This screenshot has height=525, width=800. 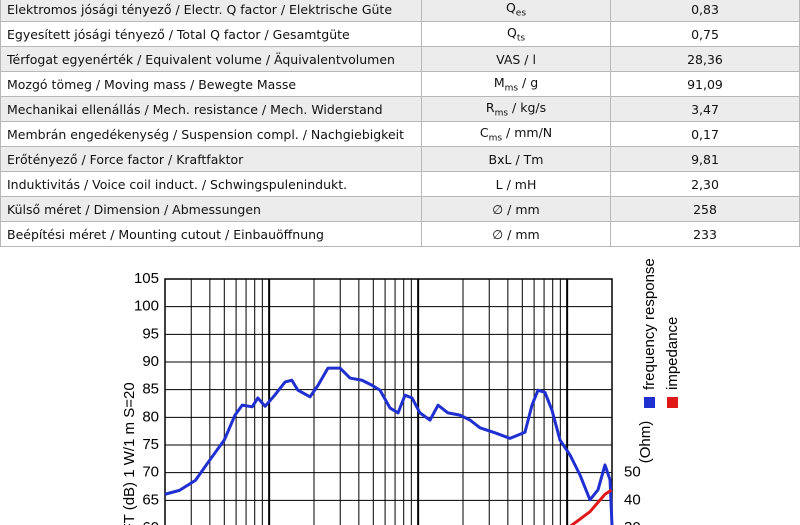 What do you see at coordinates (705, 134) in the screenshot?
I see `value: 0,17` at bounding box center [705, 134].